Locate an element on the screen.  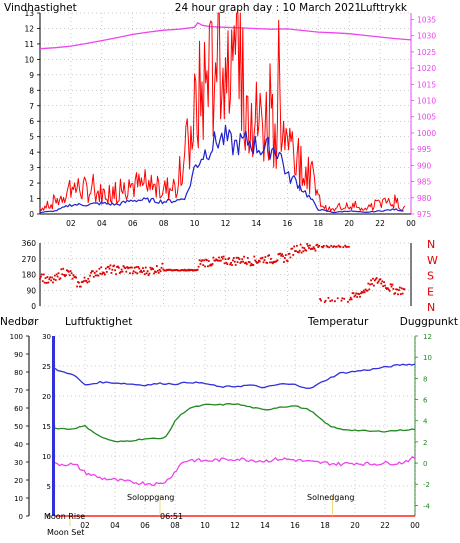
top-hour-tick-label: 16 is located at coordinates (288, 223).